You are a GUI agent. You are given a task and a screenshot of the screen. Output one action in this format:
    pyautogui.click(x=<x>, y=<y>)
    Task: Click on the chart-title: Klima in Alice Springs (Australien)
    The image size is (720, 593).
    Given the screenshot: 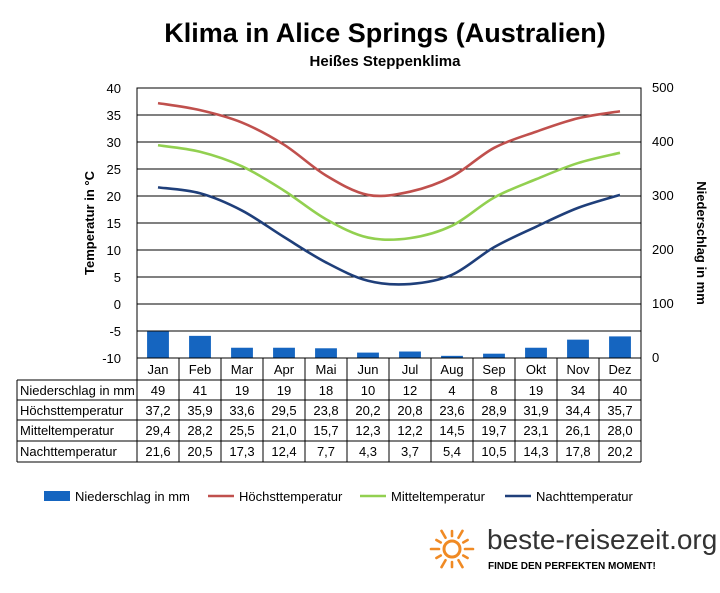 What is the action you would take?
    pyautogui.click(x=385, y=33)
    